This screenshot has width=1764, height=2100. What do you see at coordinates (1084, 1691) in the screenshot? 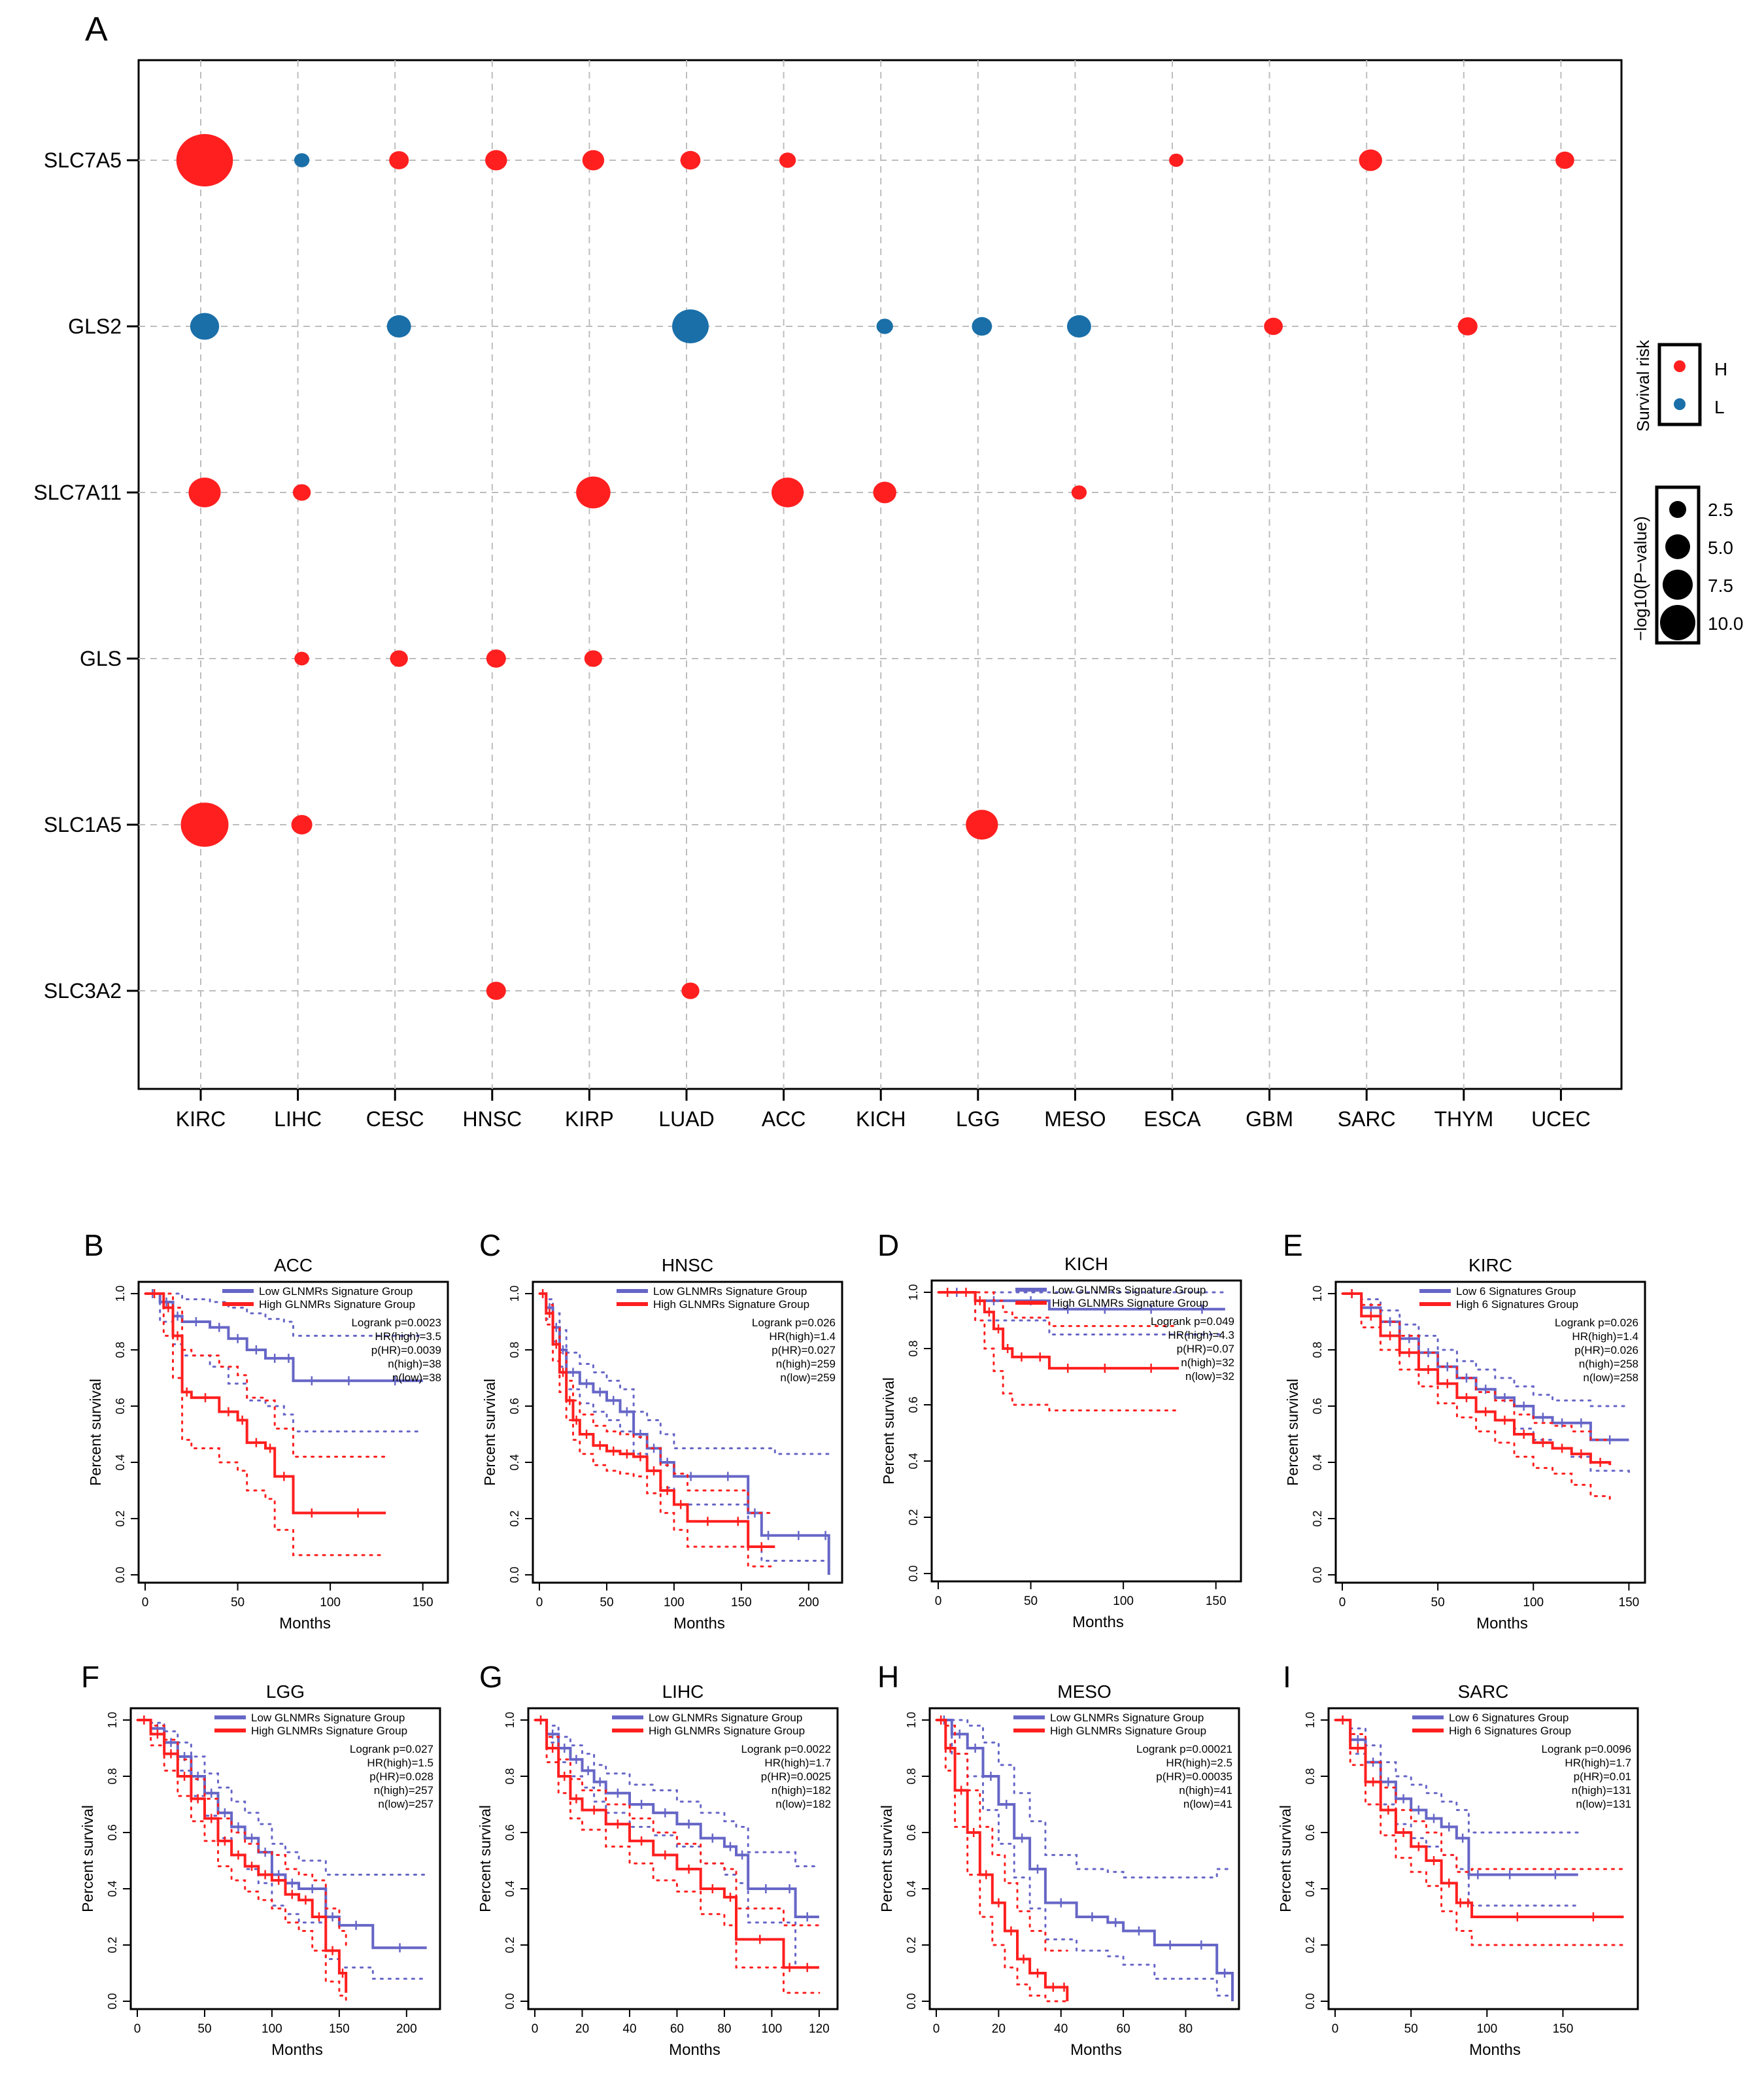
I see `plot-title: MESO` at bounding box center [1084, 1691].